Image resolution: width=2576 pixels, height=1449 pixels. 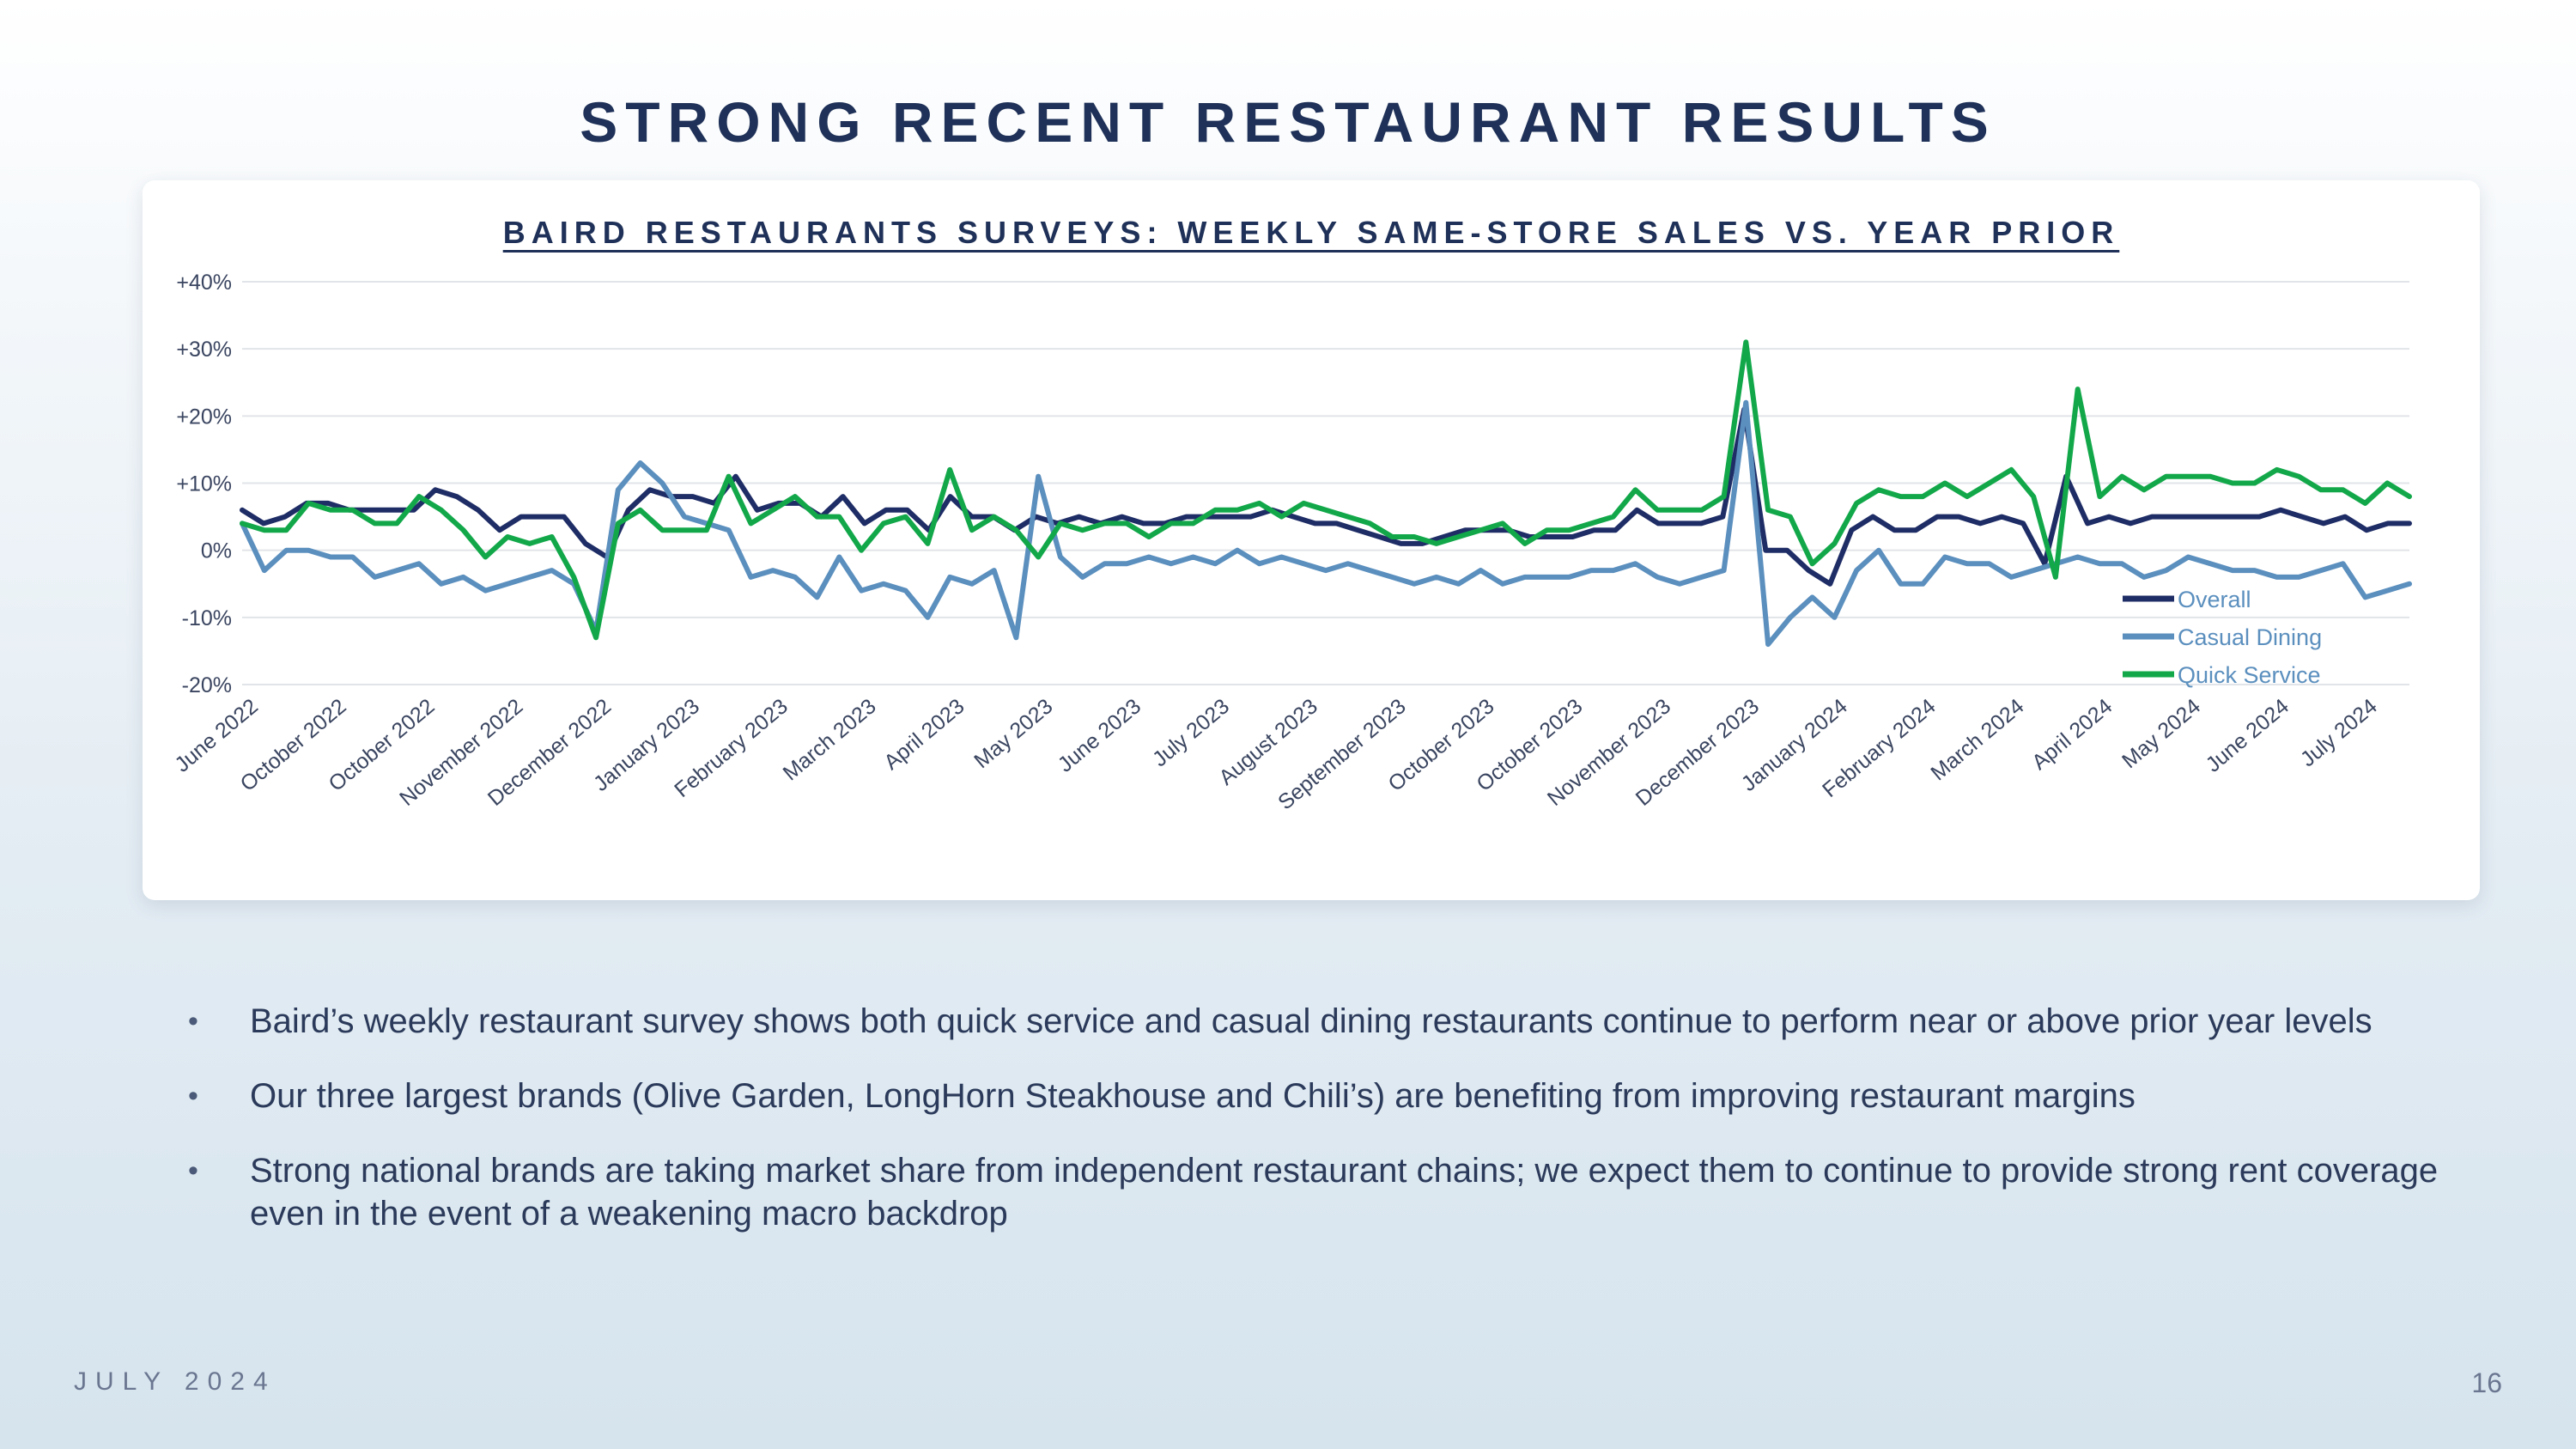 What do you see at coordinates (1191, 732) in the screenshot?
I see `x-tick-label: July 2023` at bounding box center [1191, 732].